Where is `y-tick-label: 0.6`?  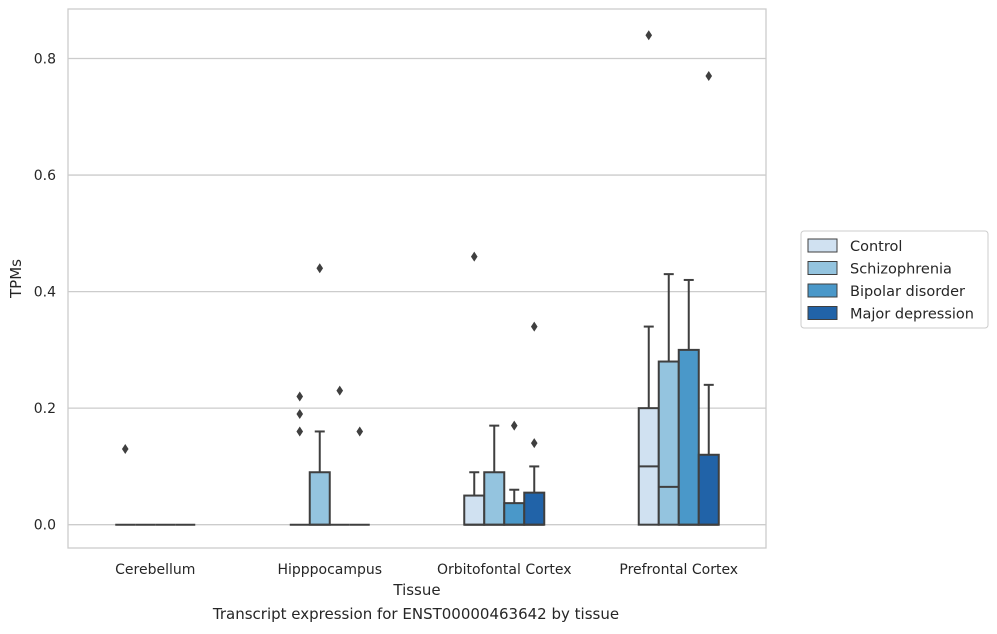 y-tick-label: 0.6 is located at coordinates (45, 176).